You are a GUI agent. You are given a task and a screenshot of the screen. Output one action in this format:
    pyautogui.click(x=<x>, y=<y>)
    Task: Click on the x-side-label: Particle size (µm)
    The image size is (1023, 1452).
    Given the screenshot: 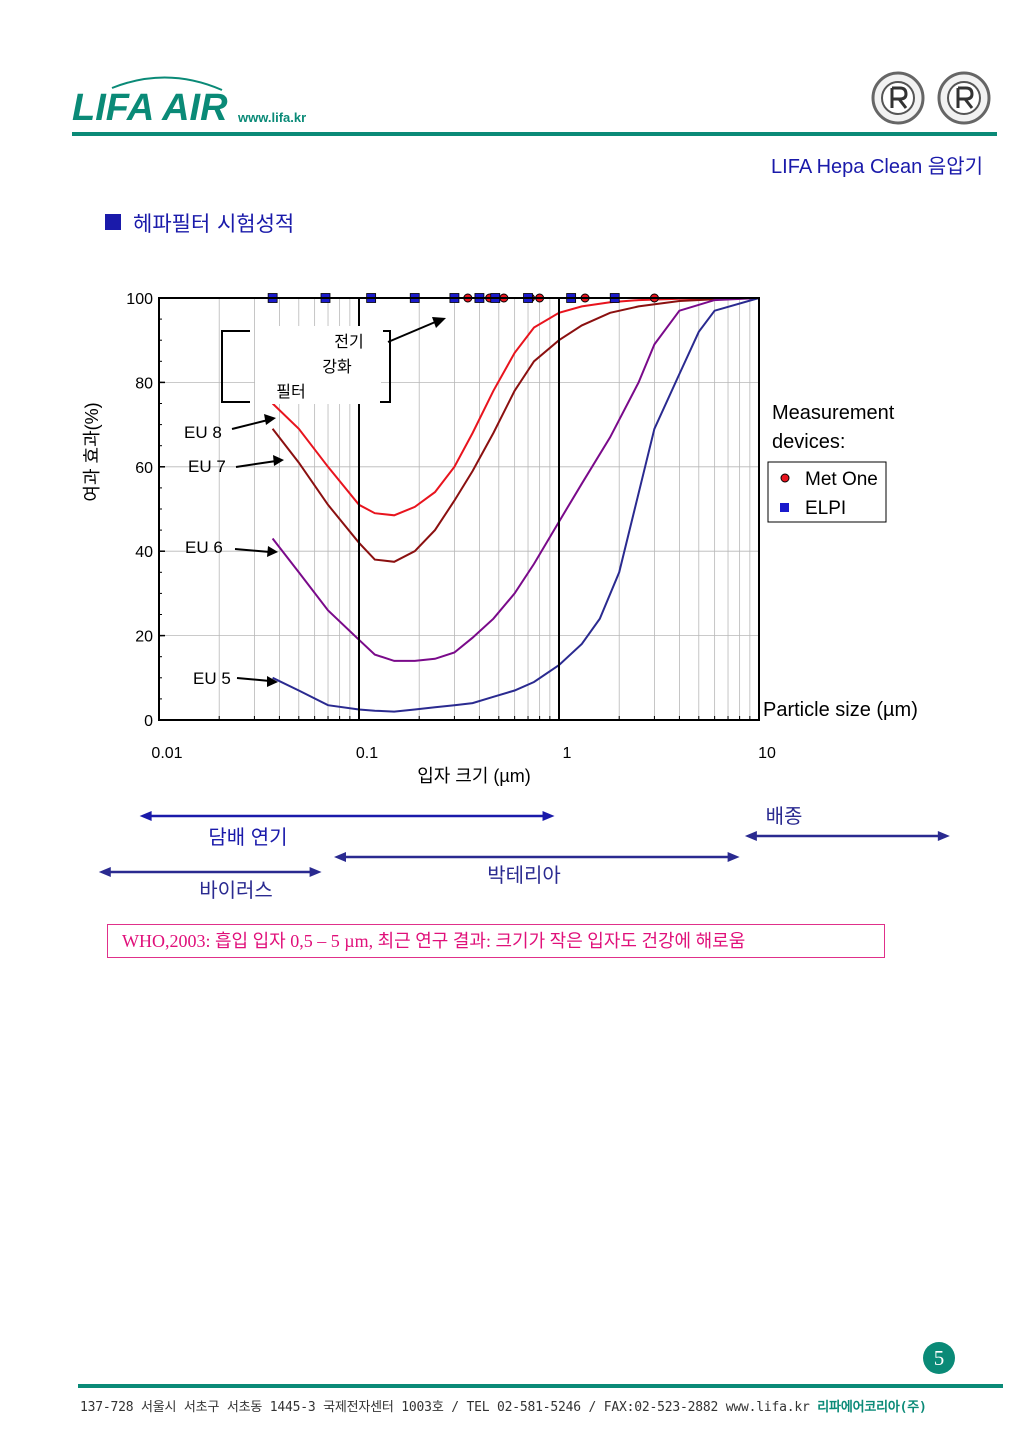 What is the action you would take?
    pyautogui.click(x=840, y=710)
    